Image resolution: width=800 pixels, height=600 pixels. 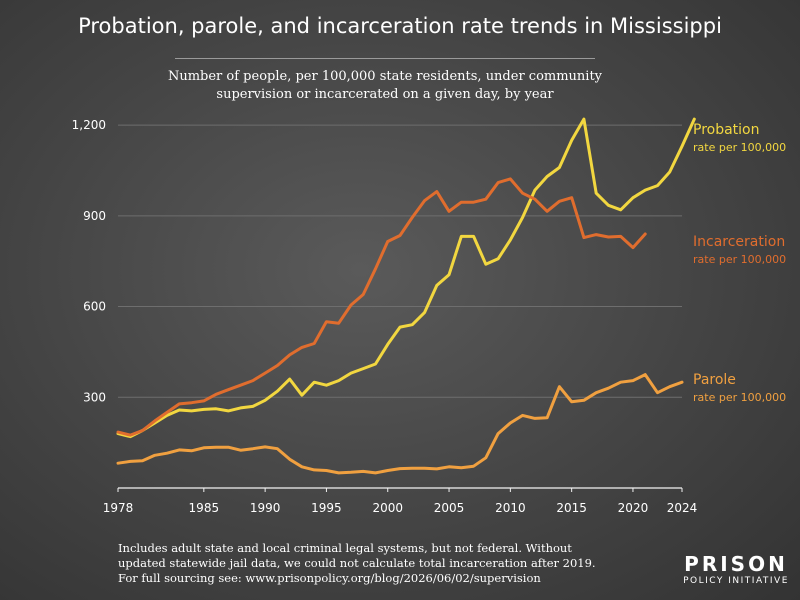 What do you see at coordinates (714, 380) in the screenshot?
I see `series-label-parole: Parole` at bounding box center [714, 380].